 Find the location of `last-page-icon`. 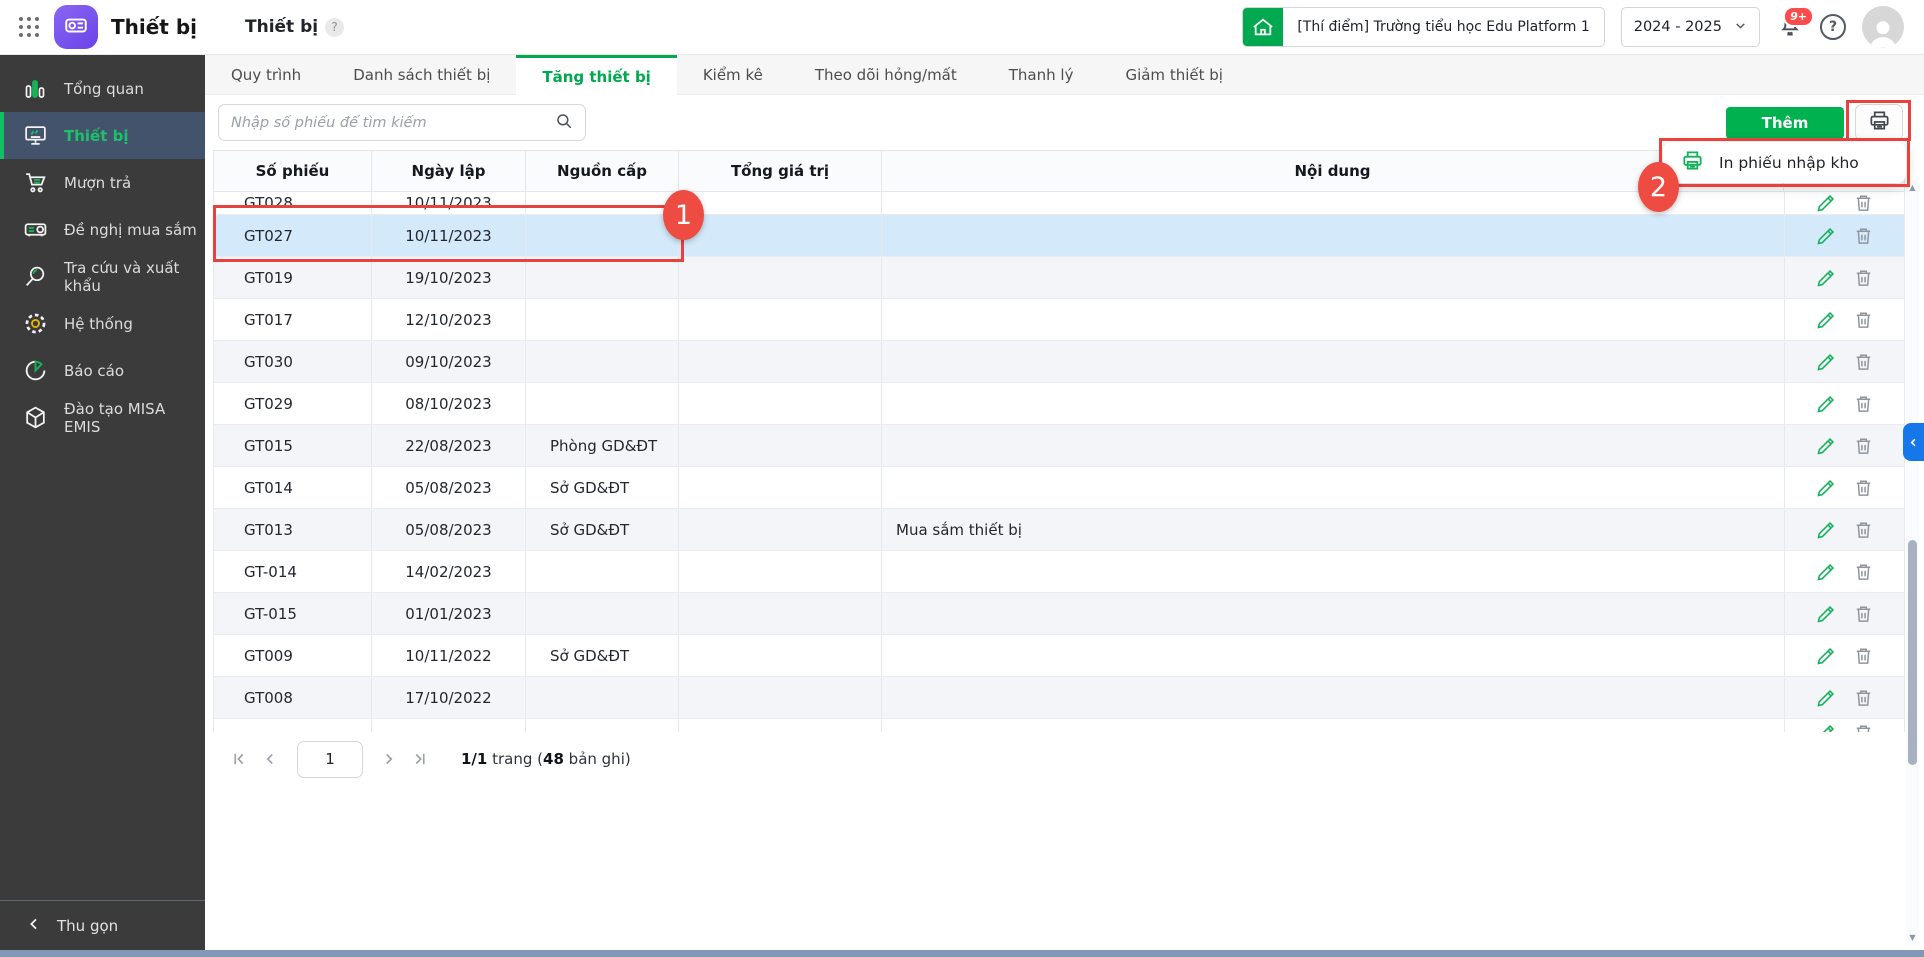

last-page-icon is located at coordinates (420, 759).